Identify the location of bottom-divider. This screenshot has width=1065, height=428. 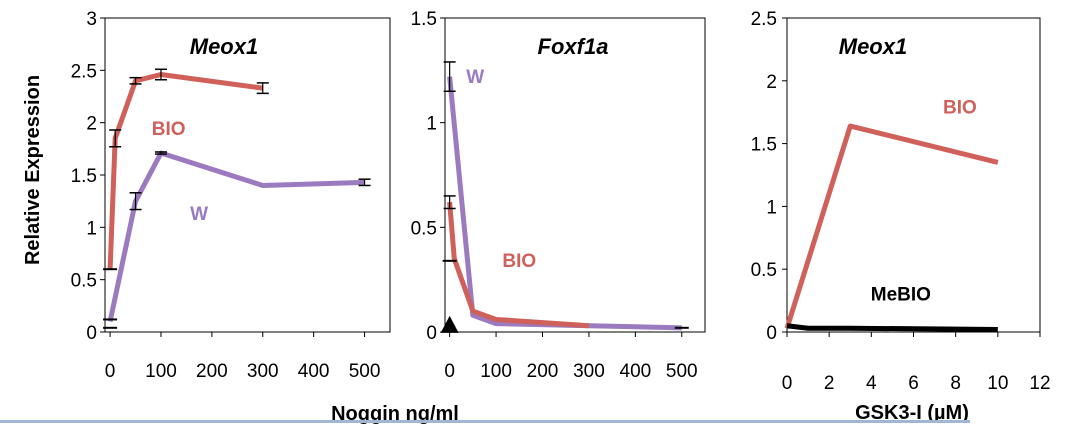
(485, 421).